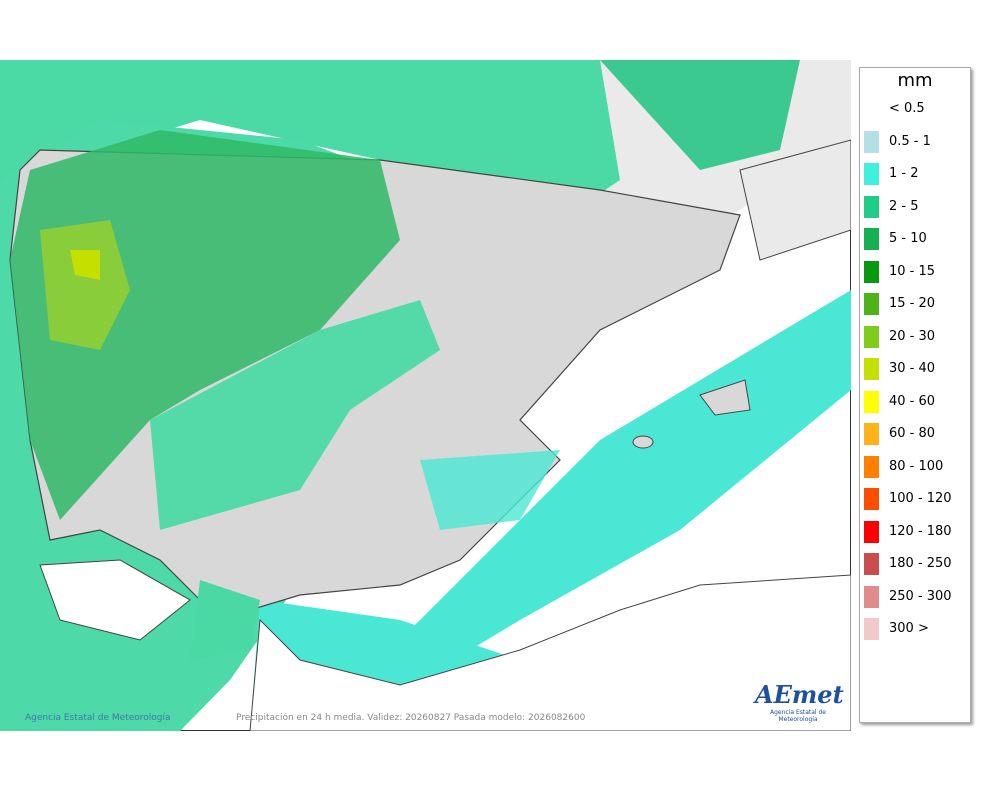  Describe the element at coordinates (797, 716) in the screenshot. I see `logo-subtitle: Agencia Estatal de Meteorología` at that location.